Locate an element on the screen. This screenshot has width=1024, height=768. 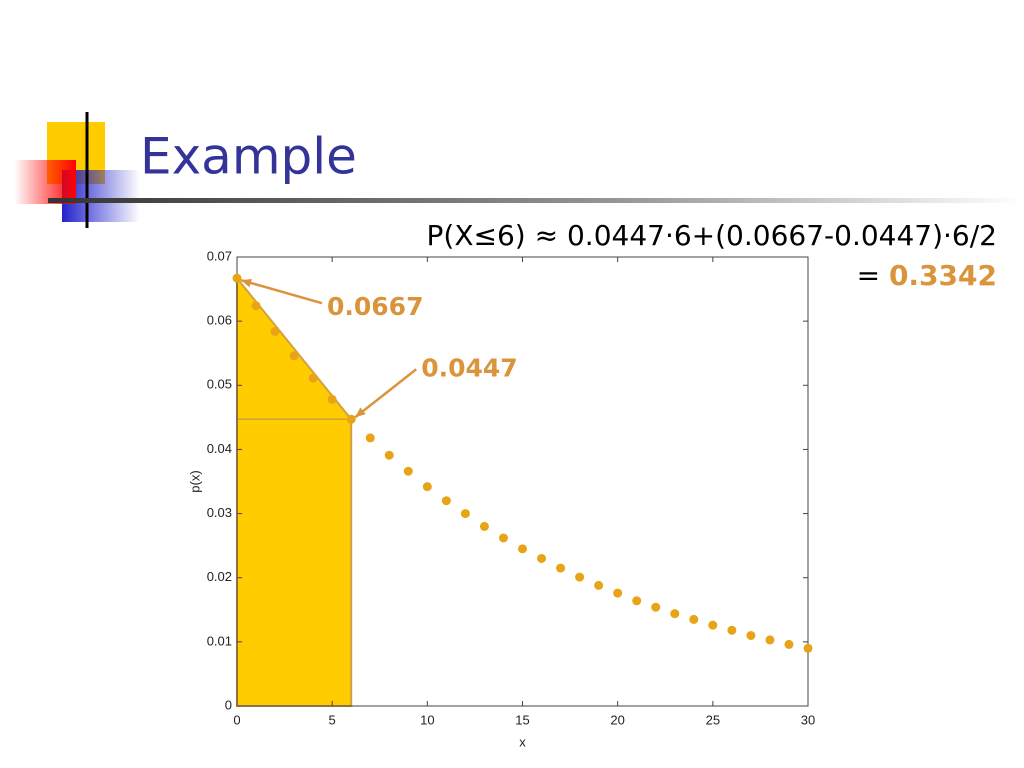
x-tick-label: 30 is located at coordinates (808, 719).